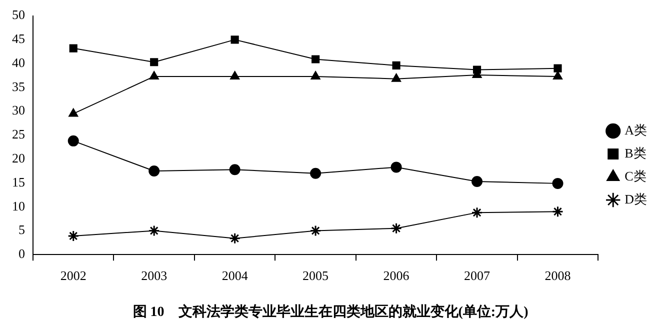 The image size is (667, 329). I want to click on y-tick-label: 50, so click(18, 14).